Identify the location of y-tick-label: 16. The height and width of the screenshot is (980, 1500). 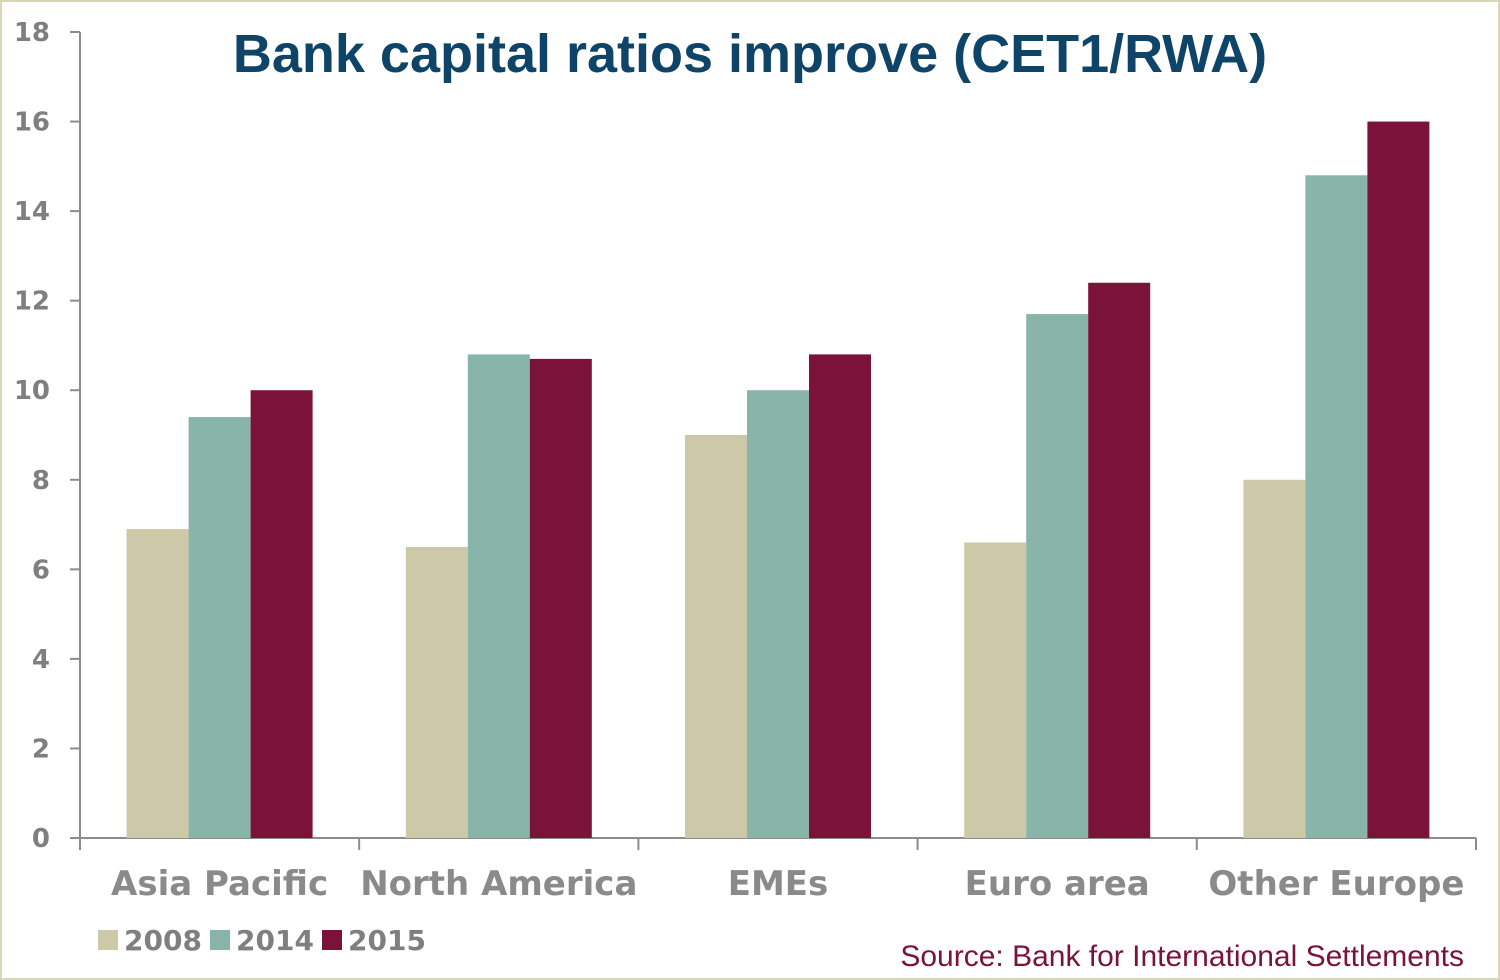
(32, 123).